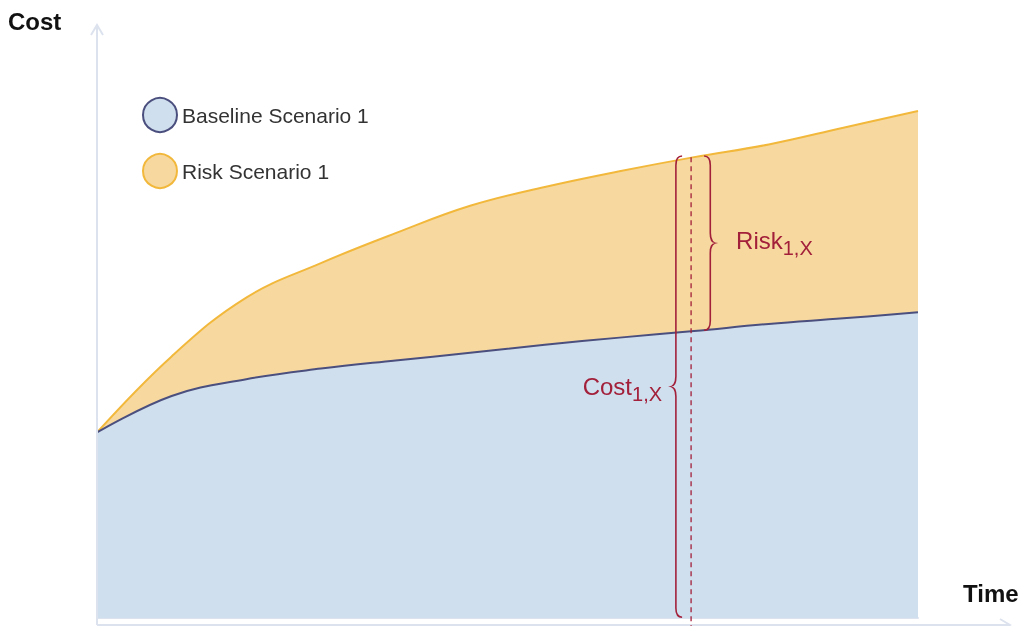 The image size is (1035, 626). I want to click on legend-label: Baseline Scenario 1, so click(275, 115).